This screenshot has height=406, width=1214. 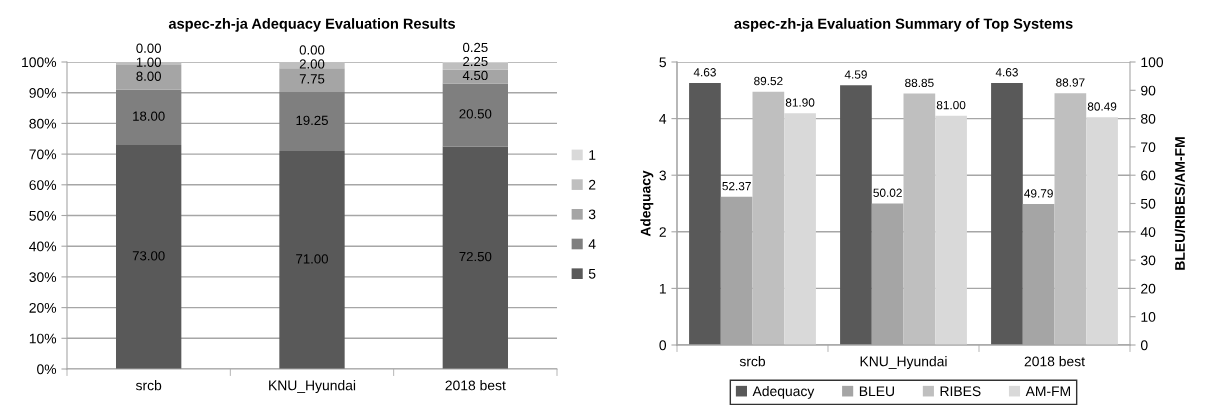 I want to click on y2-tick-label: 90, so click(x=1148, y=90).